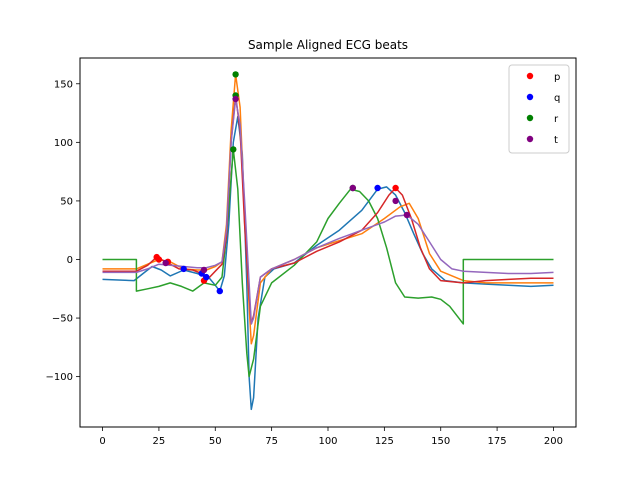  What do you see at coordinates (327, 441) in the screenshot?
I see `x-tick-label-100: 100` at bounding box center [327, 441].